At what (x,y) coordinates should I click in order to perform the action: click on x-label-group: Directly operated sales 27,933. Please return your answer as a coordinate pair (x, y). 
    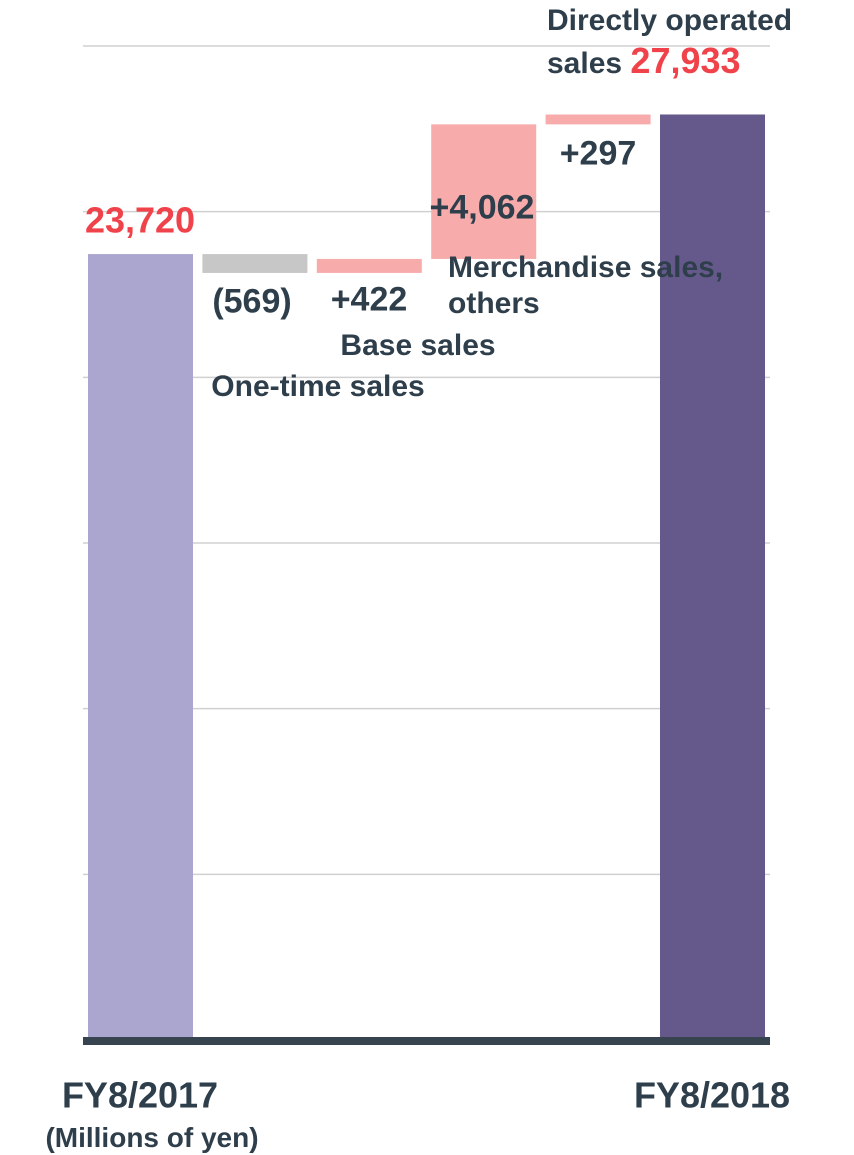
    Looking at the image, I should click on (700, 42).